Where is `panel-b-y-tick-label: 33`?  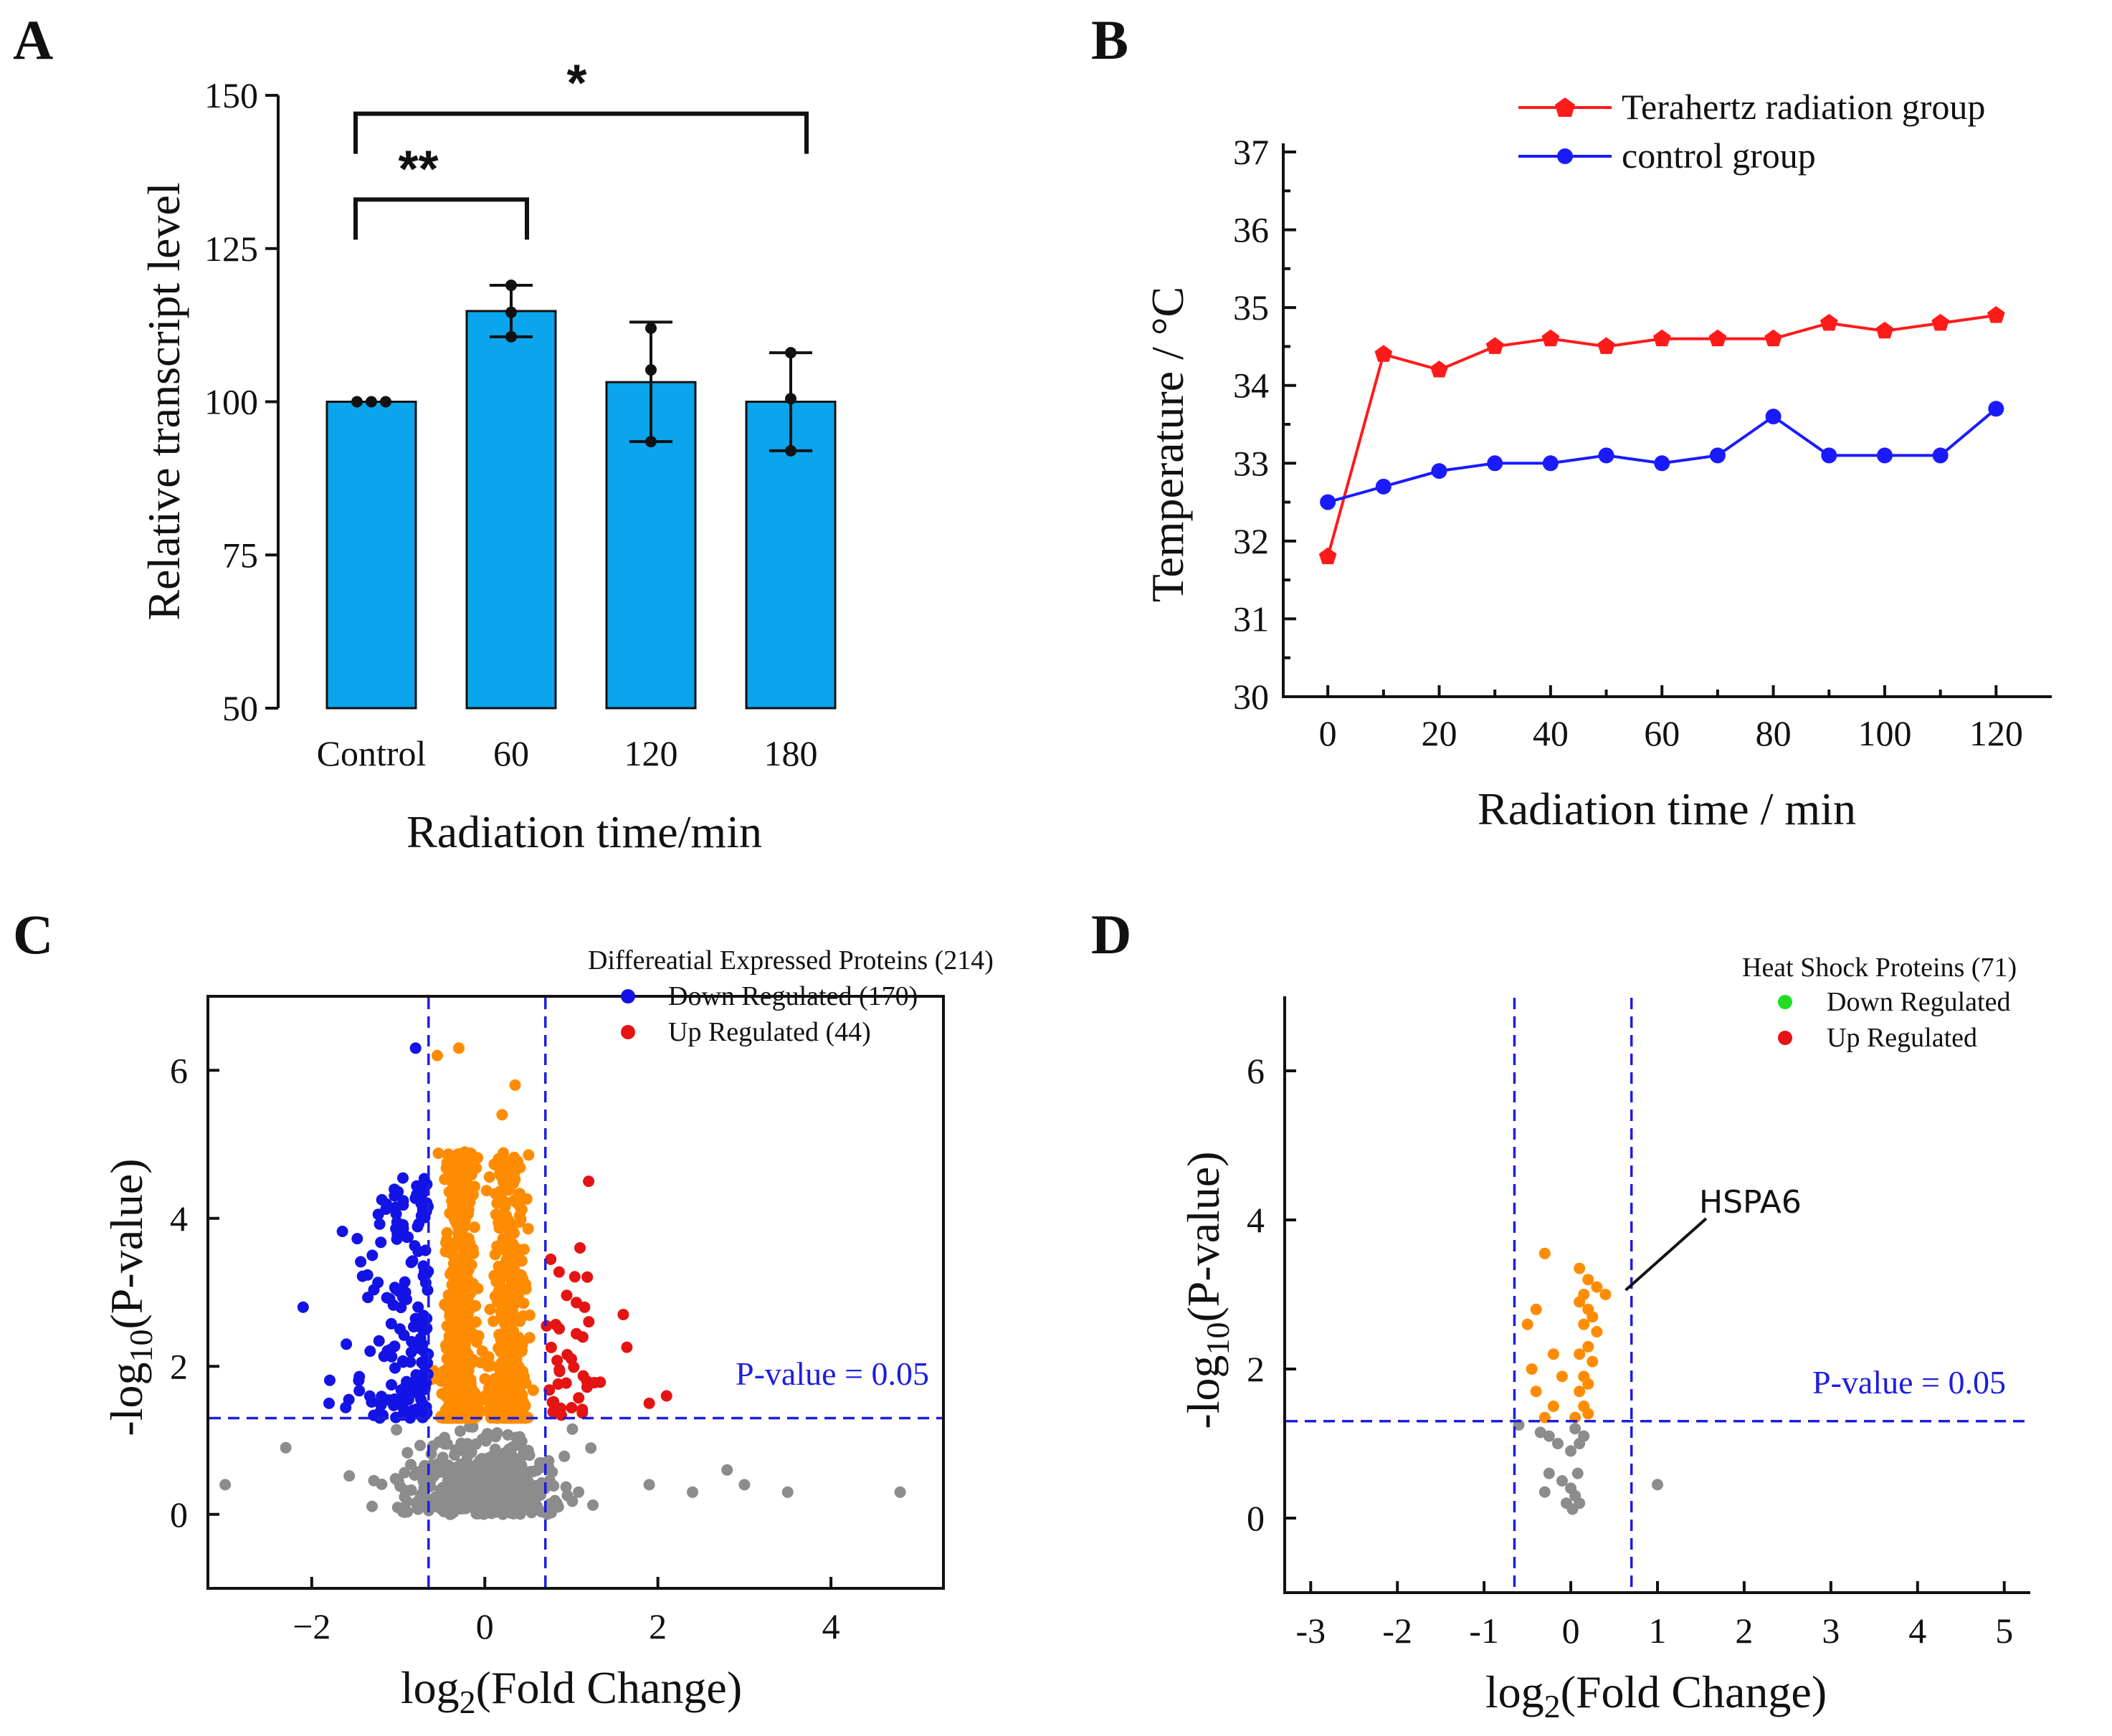 panel-b-y-tick-label: 33 is located at coordinates (1251, 463).